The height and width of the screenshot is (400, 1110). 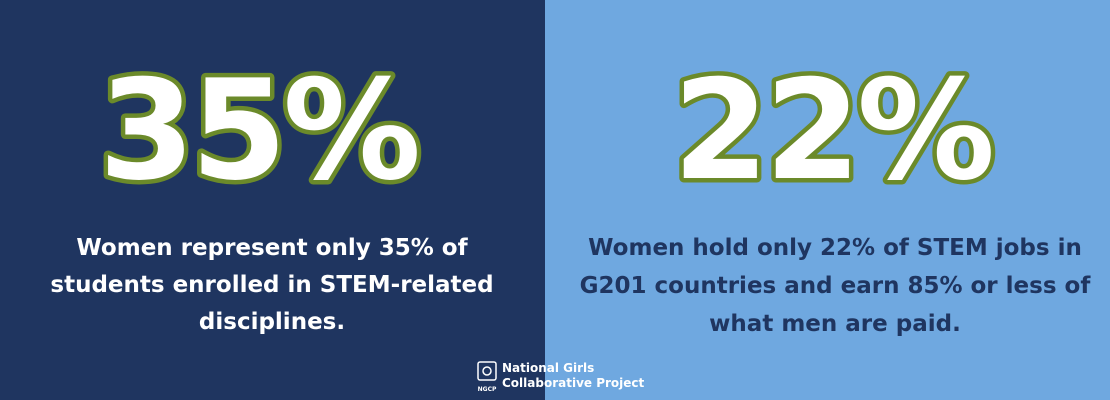 I want to click on stat: 22%, so click(x=832, y=130).